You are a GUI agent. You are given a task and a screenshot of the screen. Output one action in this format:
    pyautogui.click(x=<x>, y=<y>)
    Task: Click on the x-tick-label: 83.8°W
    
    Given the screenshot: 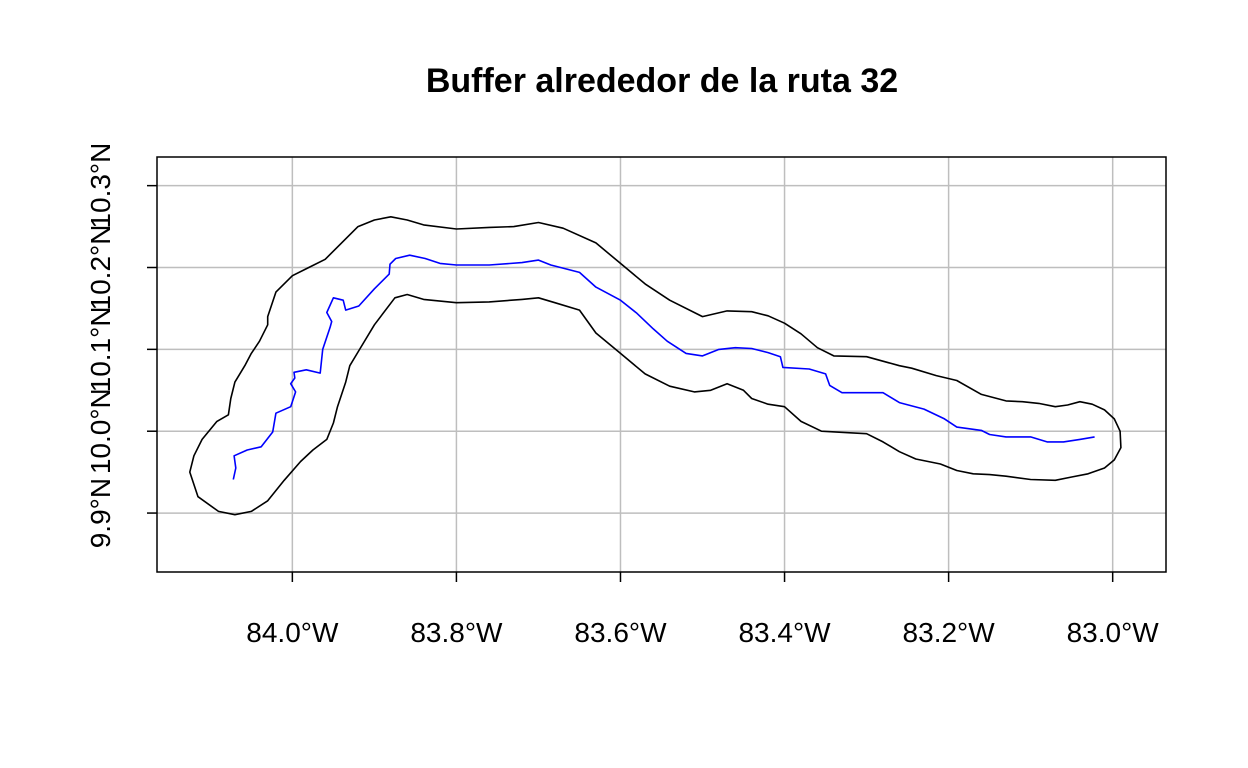 What is the action you would take?
    pyautogui.click(x=456, y=632)
    